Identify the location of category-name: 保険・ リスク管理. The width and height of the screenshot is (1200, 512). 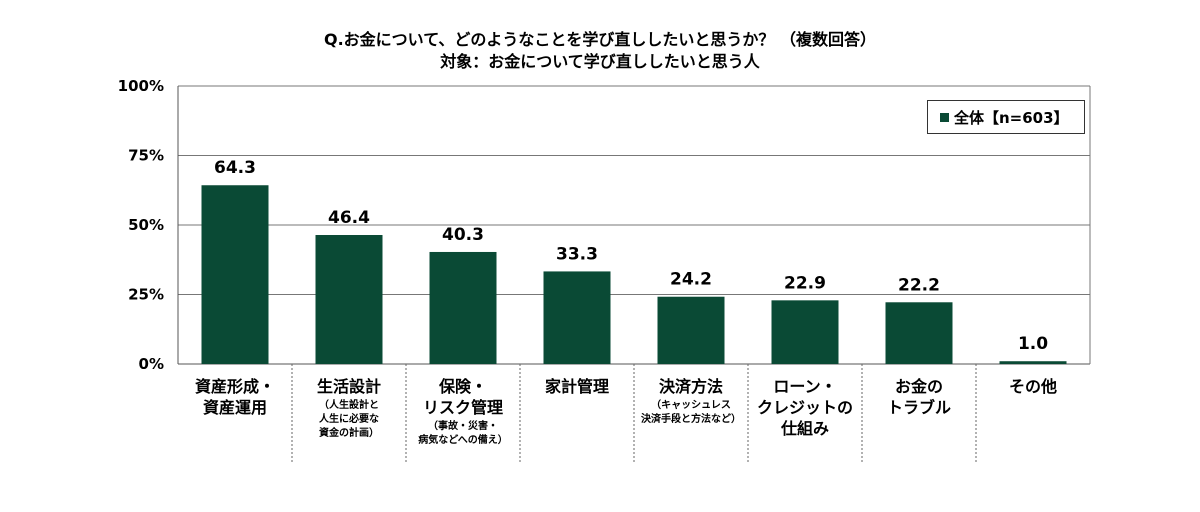
(462, 397).